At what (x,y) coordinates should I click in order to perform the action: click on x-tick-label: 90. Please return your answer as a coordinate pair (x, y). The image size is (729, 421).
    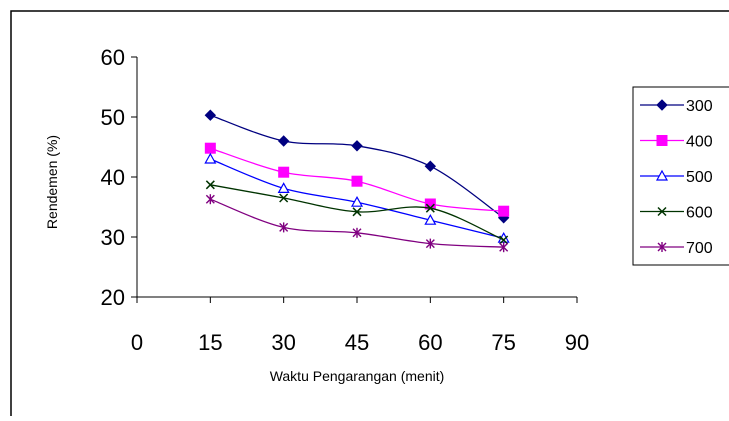
    Looking at the image, I should click on (577, 342).